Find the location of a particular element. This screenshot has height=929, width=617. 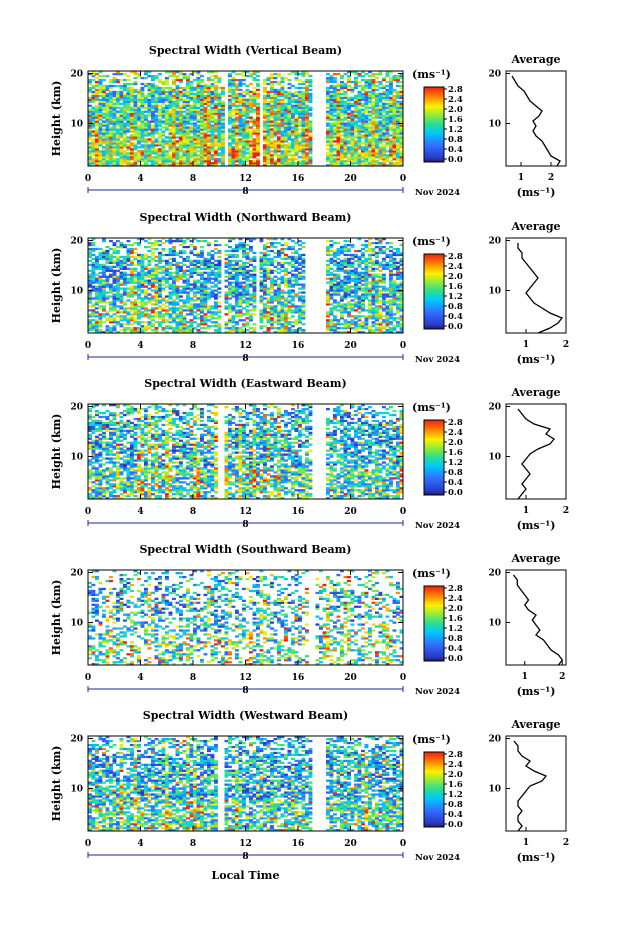

avg-y-tick-label: 20 is located at coordinates (494, 408).